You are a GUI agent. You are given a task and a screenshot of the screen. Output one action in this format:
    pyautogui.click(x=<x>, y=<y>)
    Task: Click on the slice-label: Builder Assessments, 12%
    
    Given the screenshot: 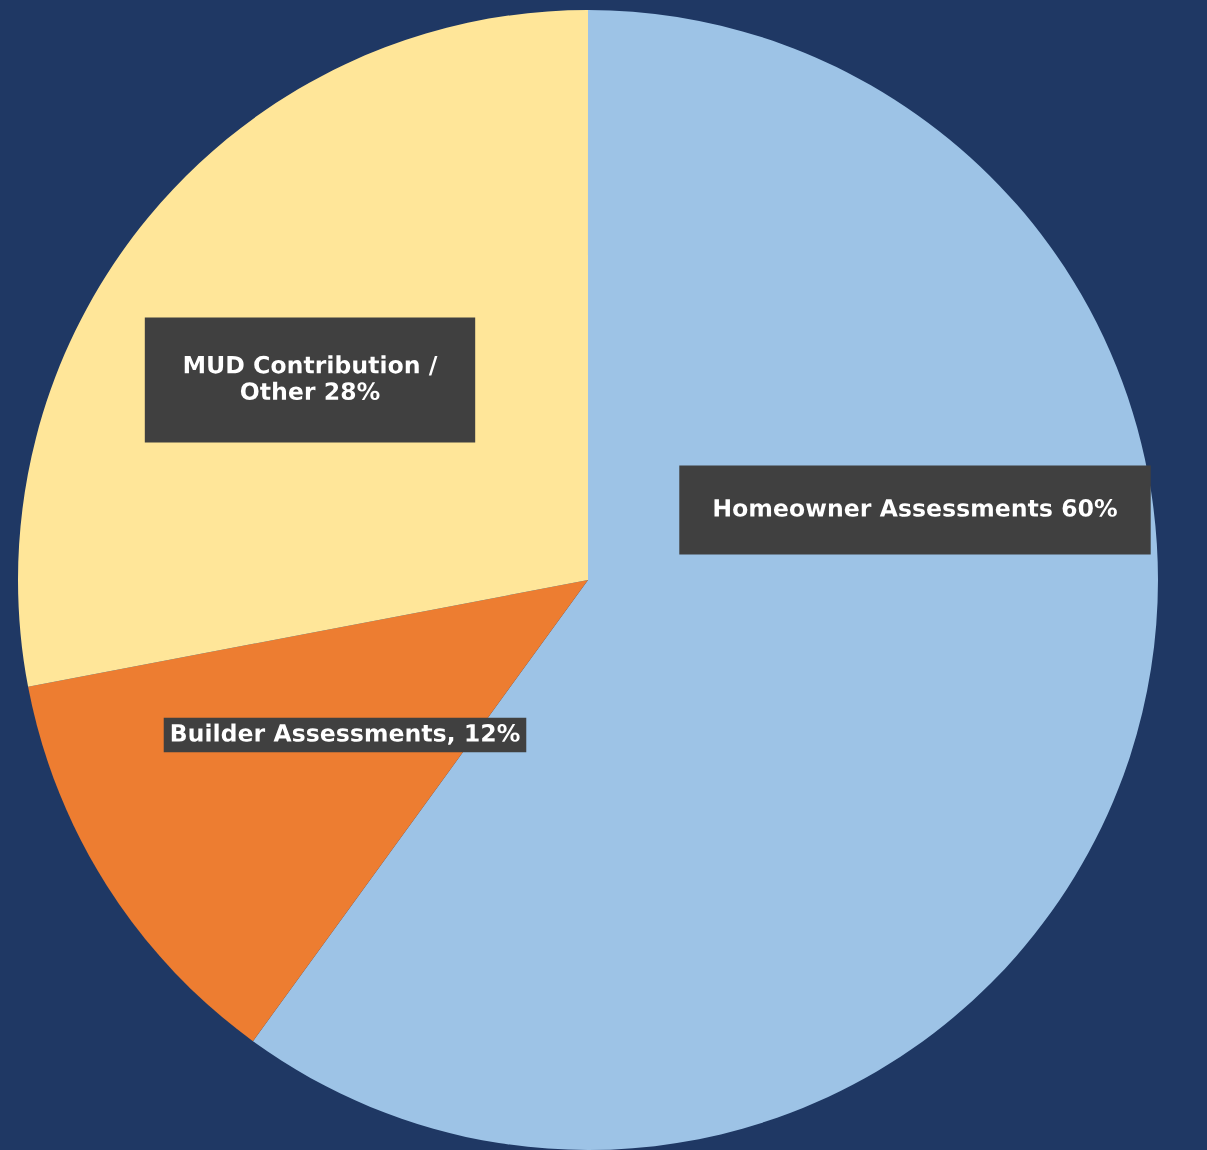 What is the action you would take?
    pyautogui.click(x=345, y=734)
    